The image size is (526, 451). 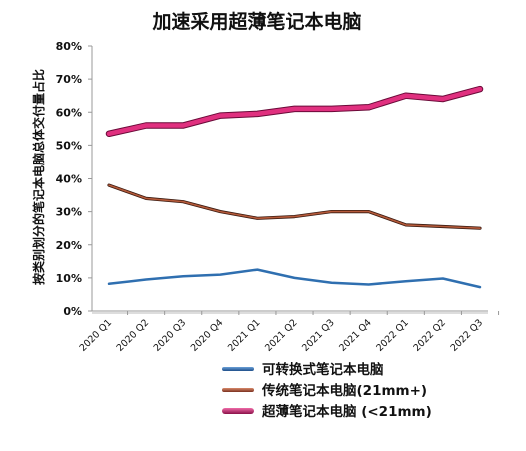 I want to click on y-tick-label: 50%, so click(x=69, y=145).